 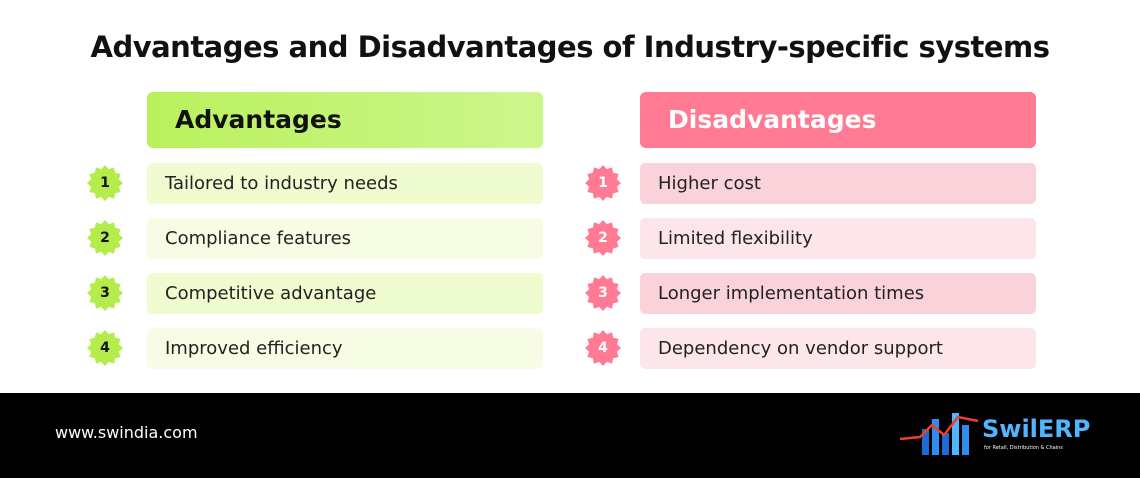 What do you see at coordinates (1036, 429) in the screenshot?
I see `brand-name: SwilERP` at bounding box center [1036, 429].